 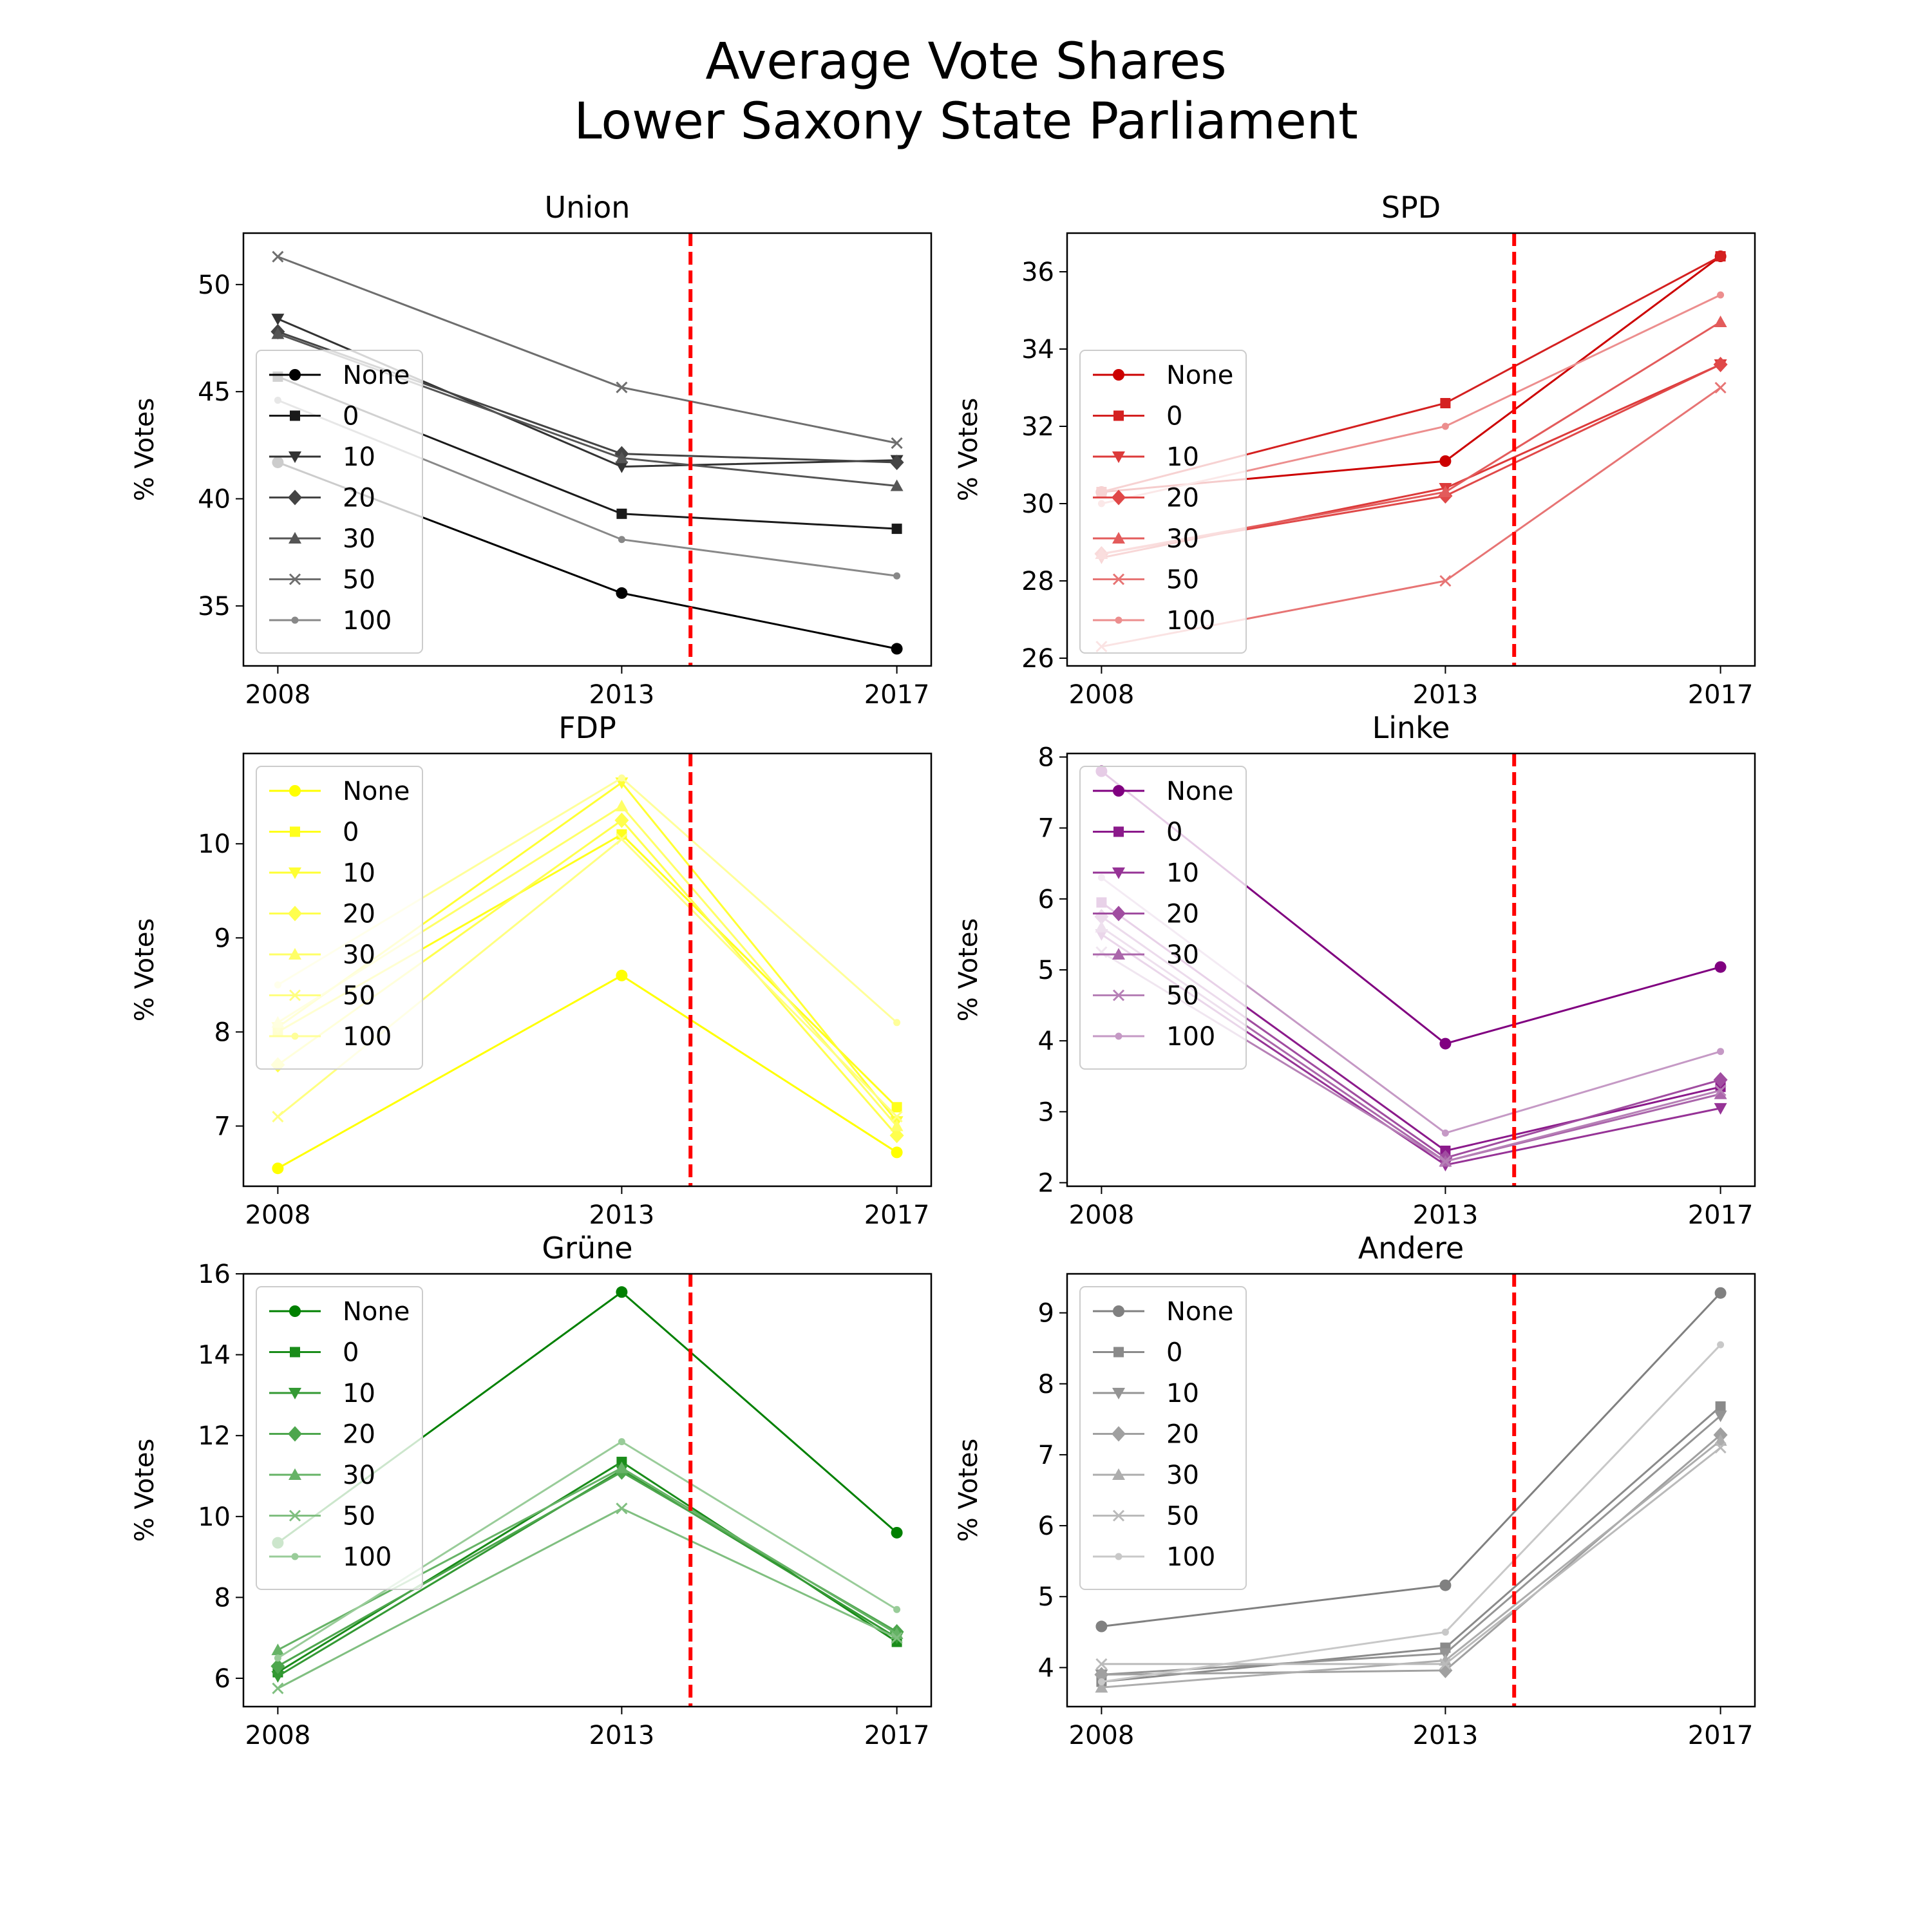 I want to click on subplot-title: Linke, so click(x=1411, y=727).